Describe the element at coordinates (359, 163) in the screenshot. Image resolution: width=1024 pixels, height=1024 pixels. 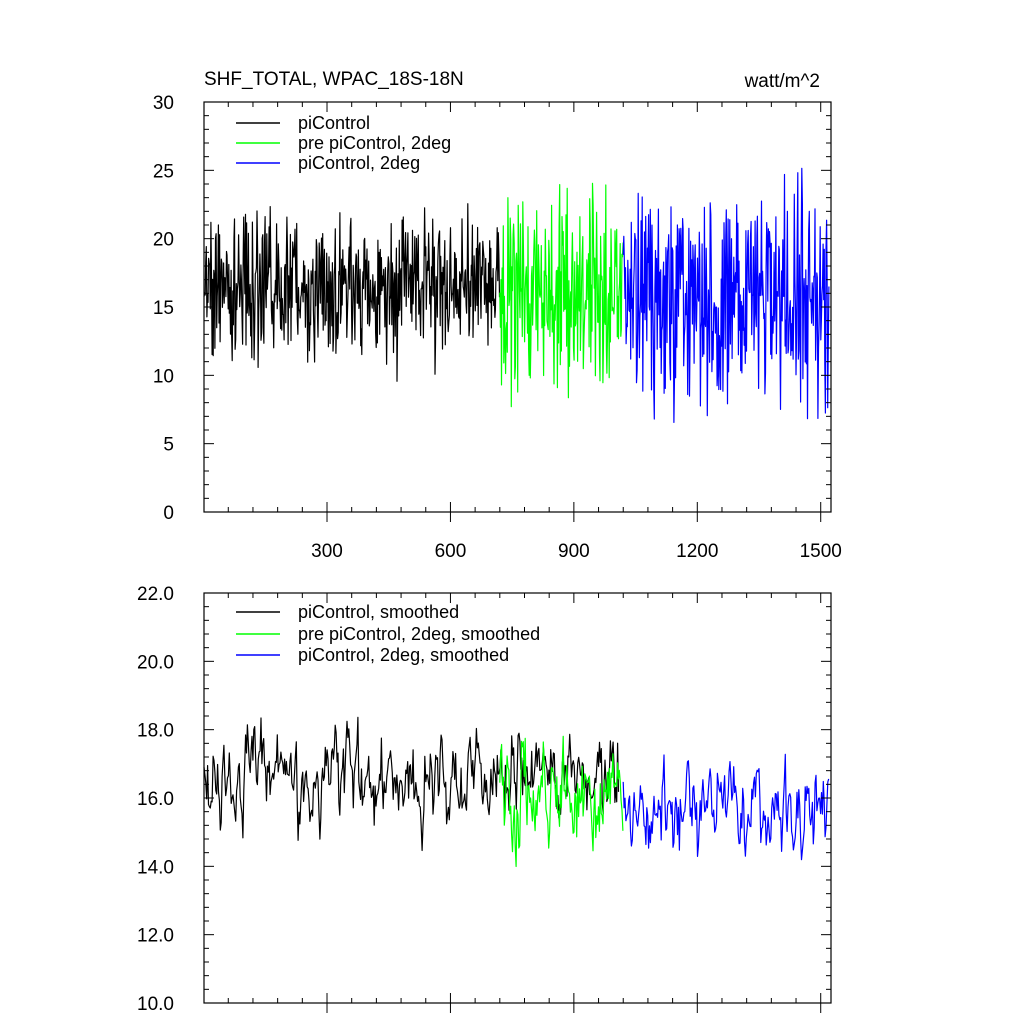
I see `legend-label-piControl-2deg: piControl, 2deg` at that location.